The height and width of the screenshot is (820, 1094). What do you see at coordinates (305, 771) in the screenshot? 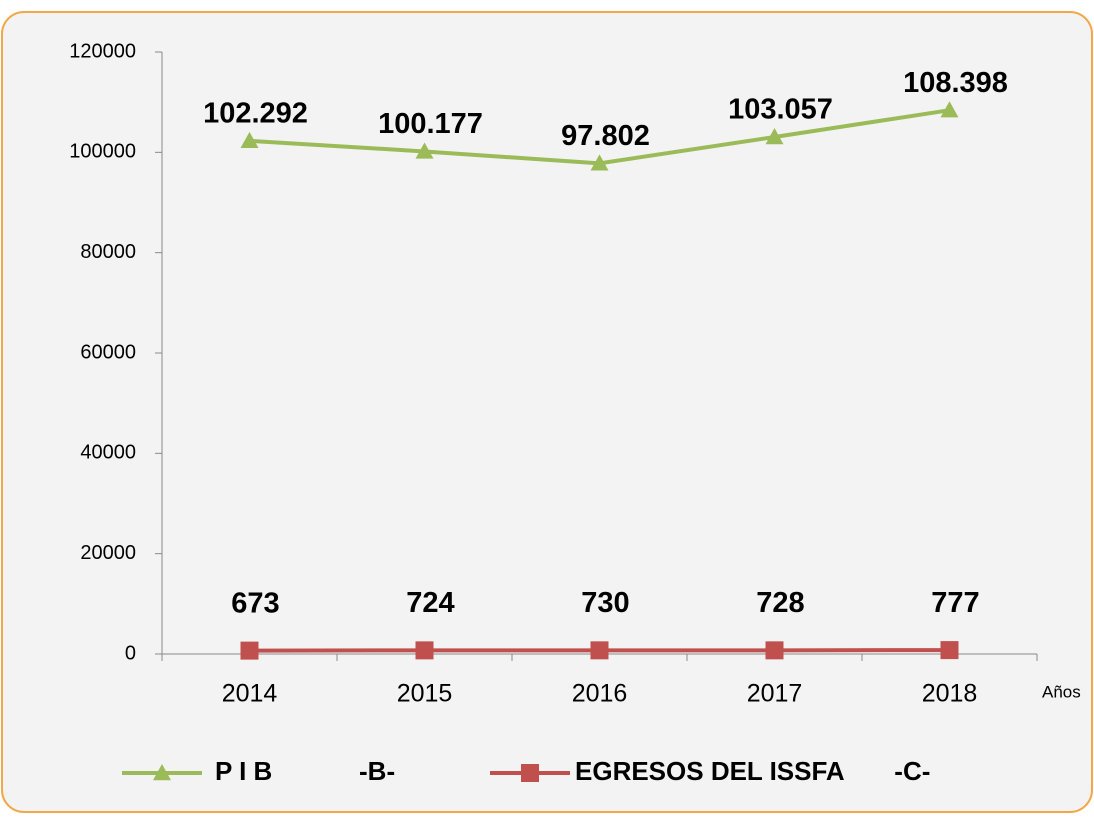
I see `legend-label: P I B -B-` at bounding box center [305, 771].